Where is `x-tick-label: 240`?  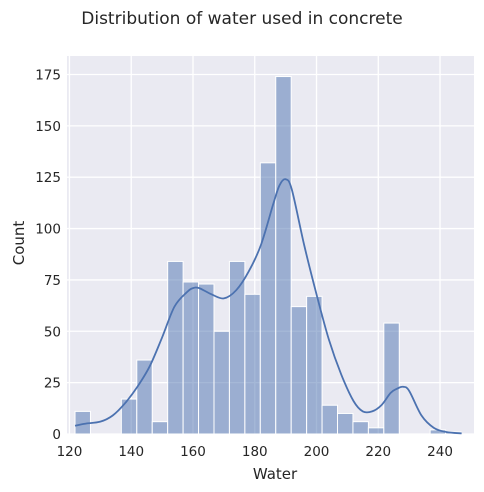 x-tick-label: 240 is located at coordinates (440, 452).